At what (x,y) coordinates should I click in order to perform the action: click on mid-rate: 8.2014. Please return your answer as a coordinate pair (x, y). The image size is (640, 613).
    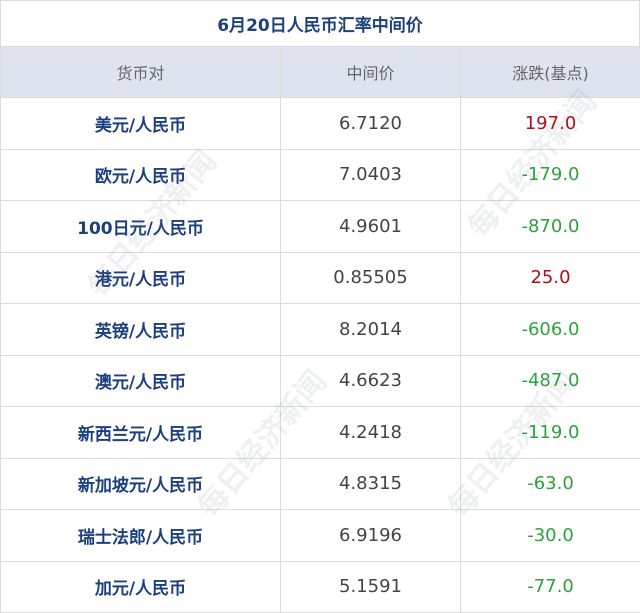
    Looking at the image, I should click on (370, 329).